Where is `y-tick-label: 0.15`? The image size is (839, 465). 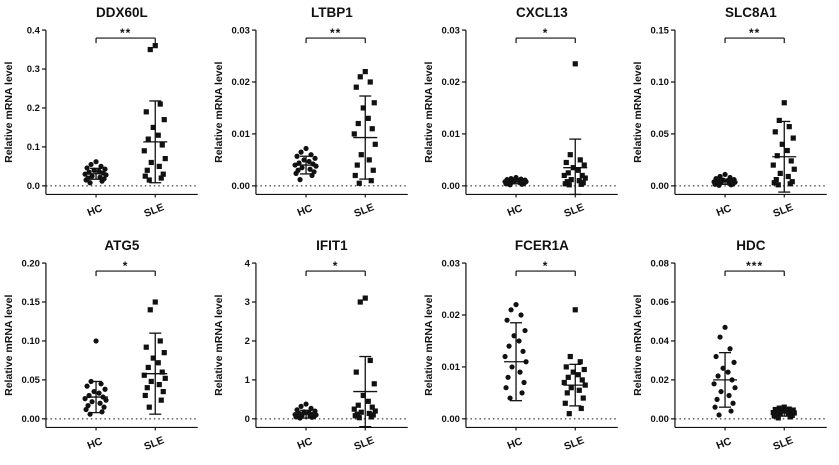
y-tick-label: 0.15 is located at coordinates (660, 30).